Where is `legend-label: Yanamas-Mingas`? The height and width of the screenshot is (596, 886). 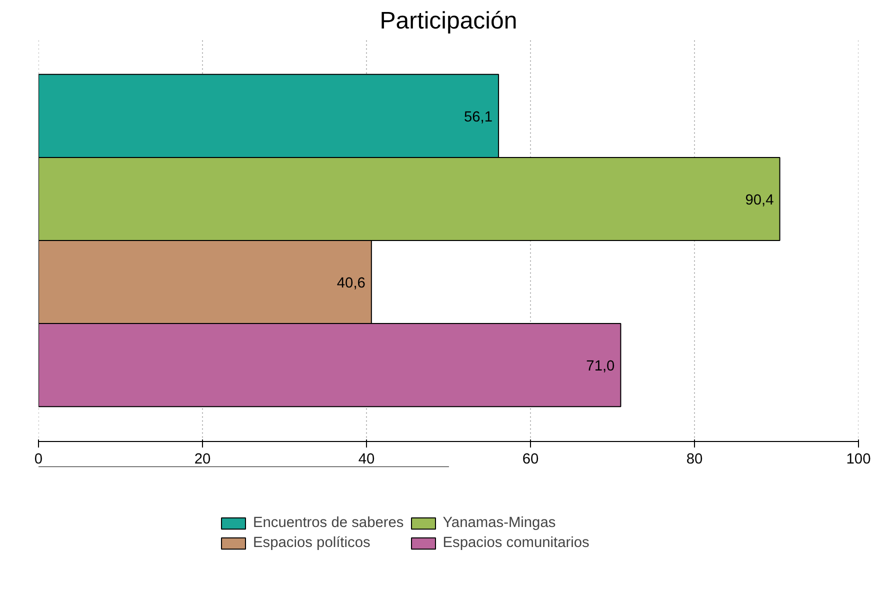 legend-label: Yanamas-Mingas is located at coordinates (499, 523).